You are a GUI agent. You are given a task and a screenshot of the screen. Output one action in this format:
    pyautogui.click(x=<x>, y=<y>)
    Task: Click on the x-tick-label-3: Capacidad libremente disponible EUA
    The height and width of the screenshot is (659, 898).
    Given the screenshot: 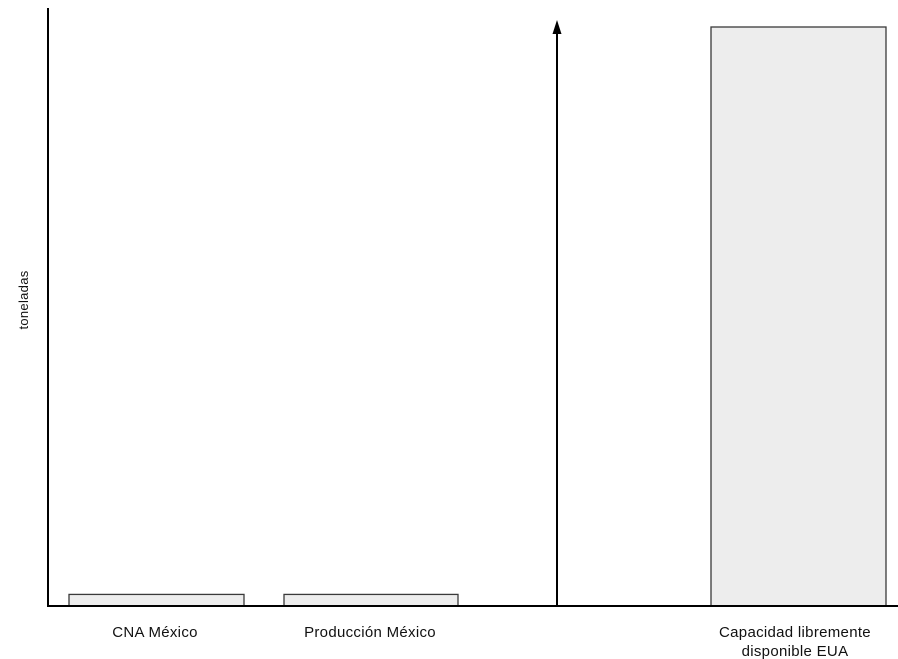 What is the action you would take?
    pyautogui.click(x=795, y=641)
    